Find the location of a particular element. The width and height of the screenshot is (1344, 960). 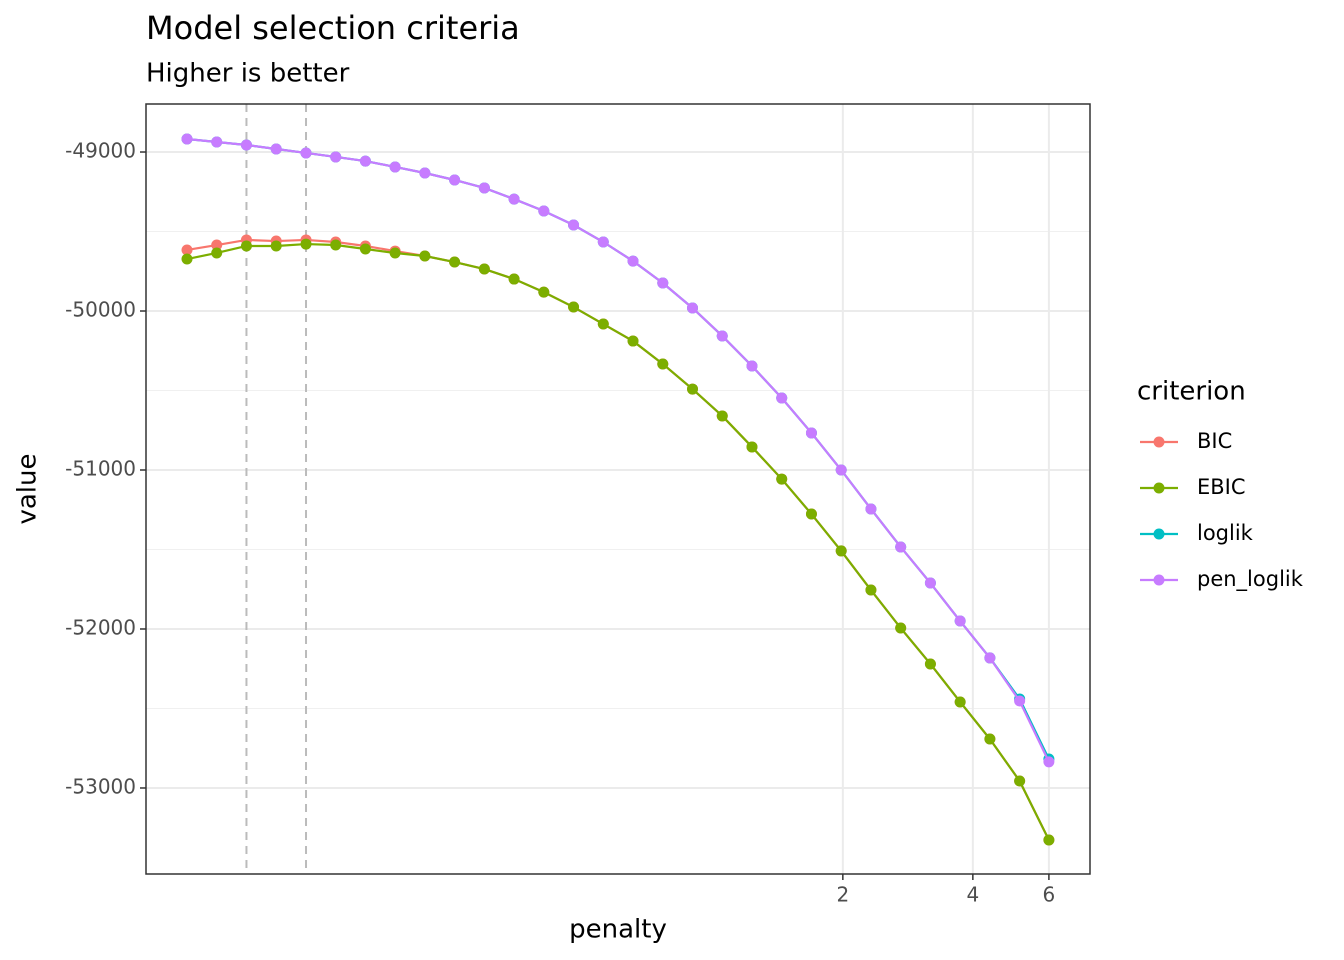

chart-subtitle: Higher is better is located at coordinates (248, 74).